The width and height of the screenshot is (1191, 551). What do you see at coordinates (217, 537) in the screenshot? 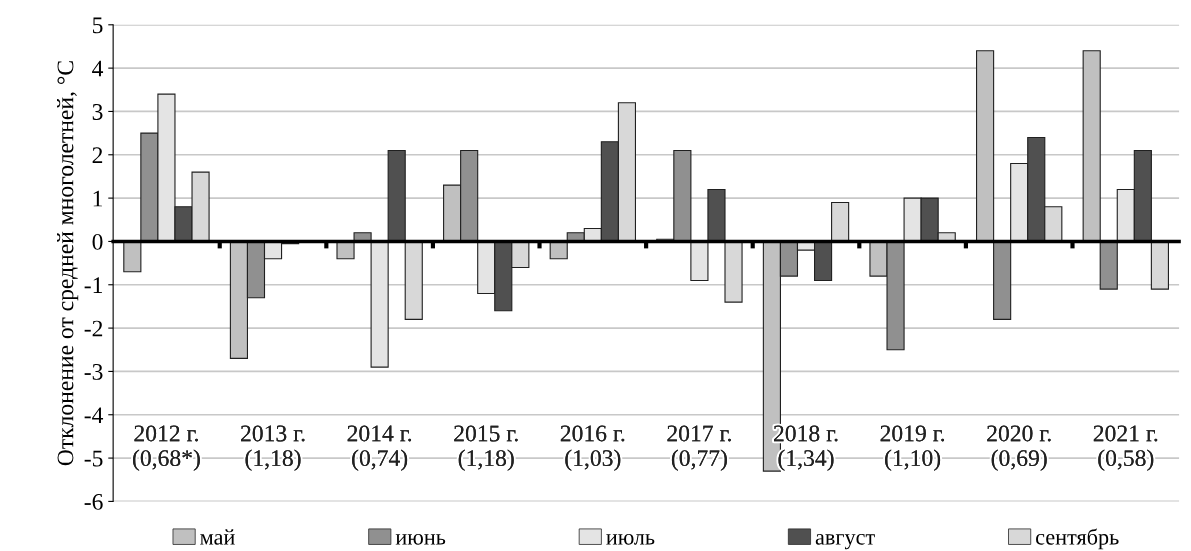
I see `legend-label: май` at bounding box center [217, 537].